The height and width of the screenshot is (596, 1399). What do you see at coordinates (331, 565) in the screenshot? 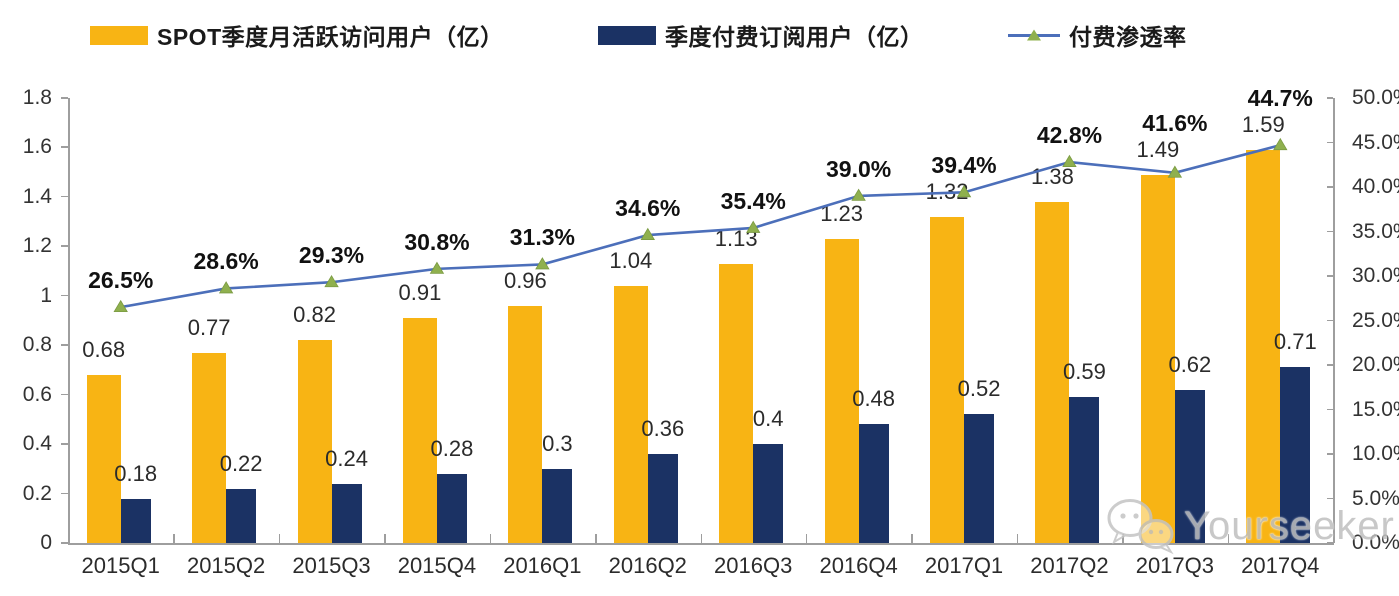
I see `x-axis-category-label: 2015Q3` at bounding box center [331, 565].